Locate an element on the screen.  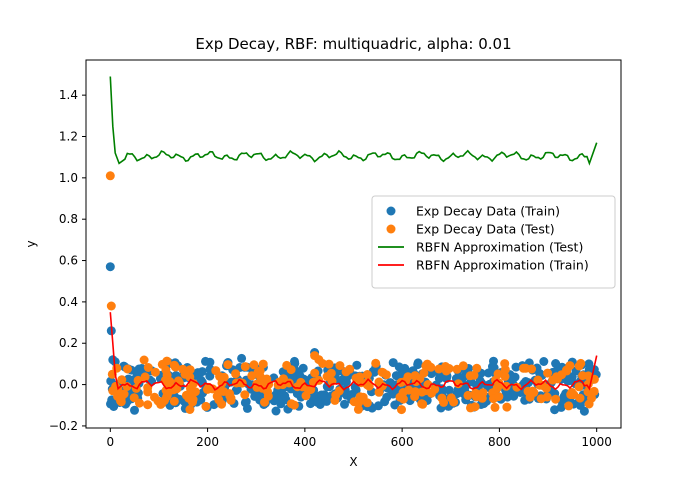
x-tick-label: 400 is located at coordinates (304, 442).